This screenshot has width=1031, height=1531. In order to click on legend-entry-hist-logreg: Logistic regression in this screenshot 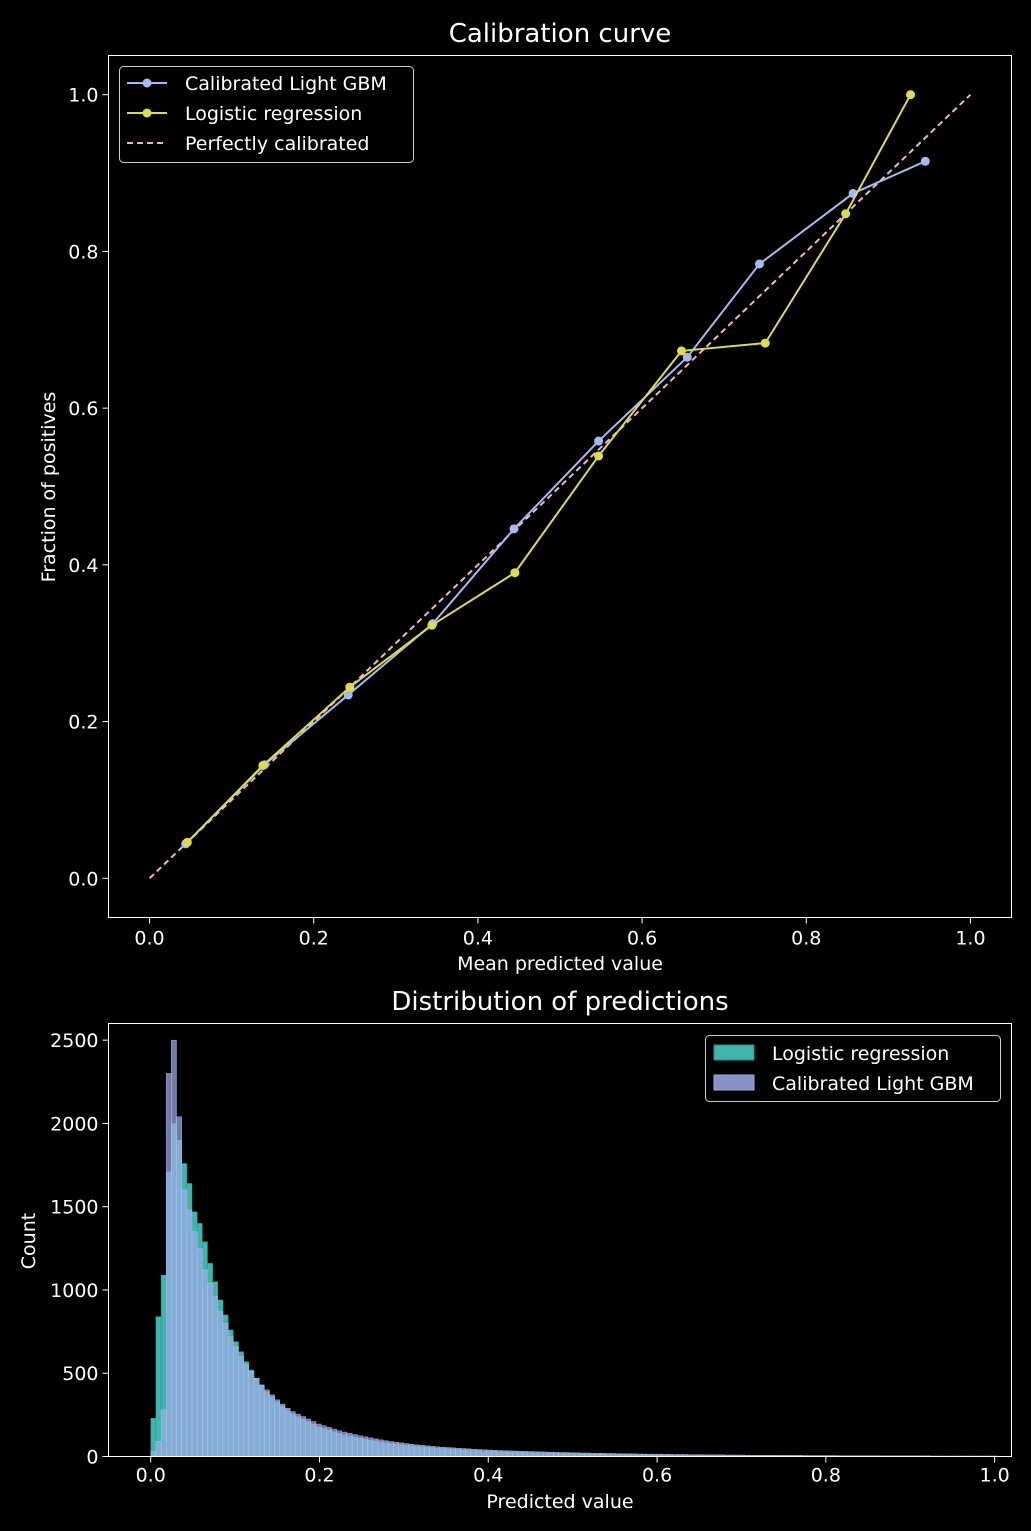, I will do `click(831, 1054)`.